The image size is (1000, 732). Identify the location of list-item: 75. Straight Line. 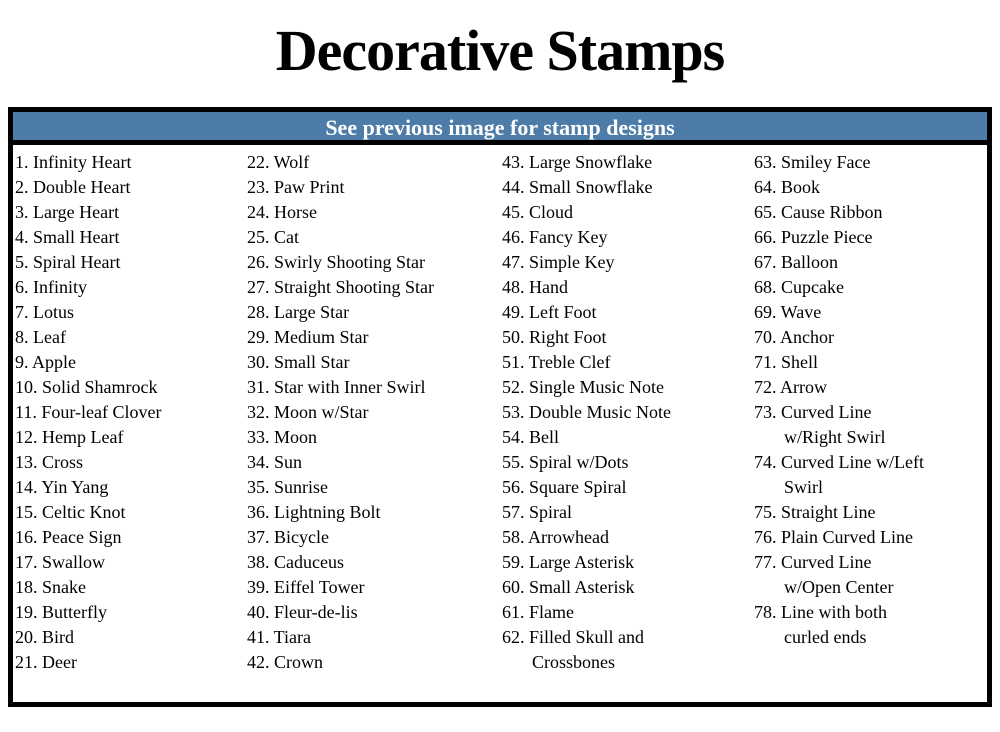
(815, 512).